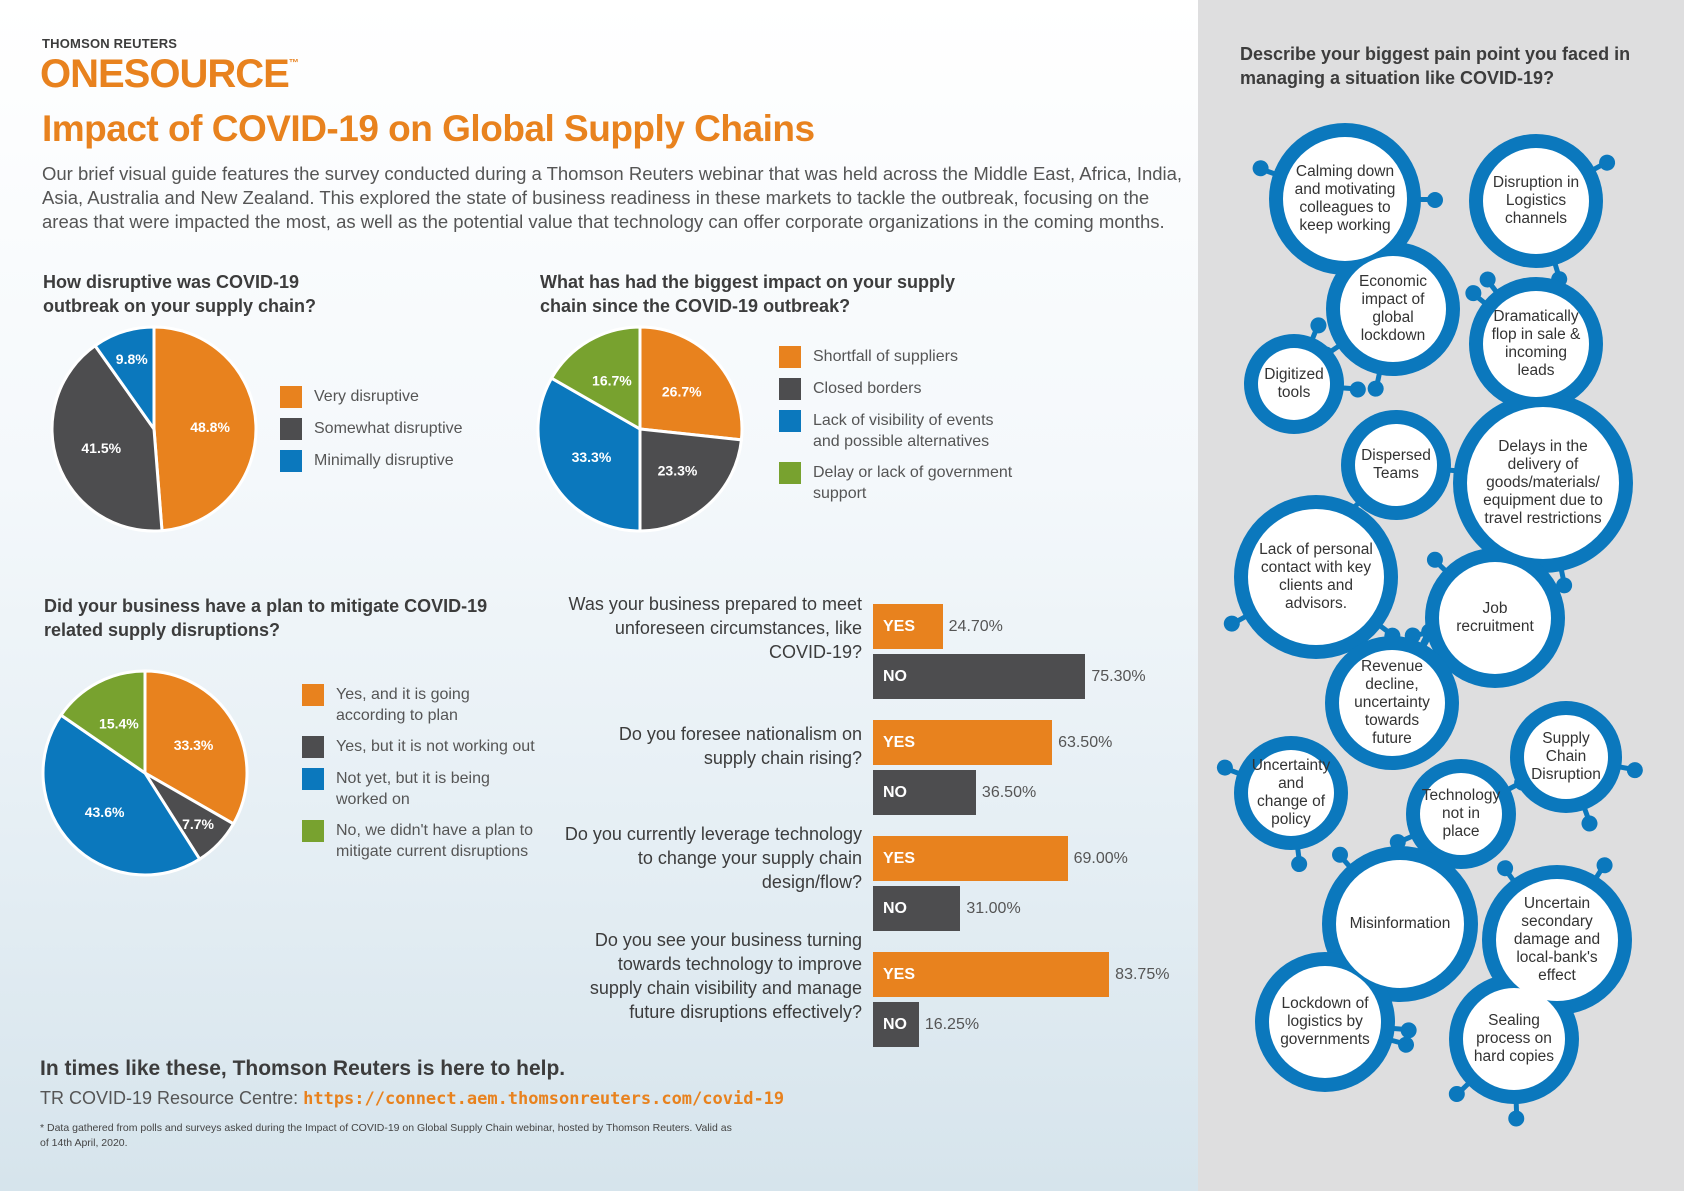 Image resolution: width=1684 pixels, height=1191 pixels. I want to click on pie-chart-plan: 33.3% 7.7% 43.6% 15.4%, so click(145, 773).